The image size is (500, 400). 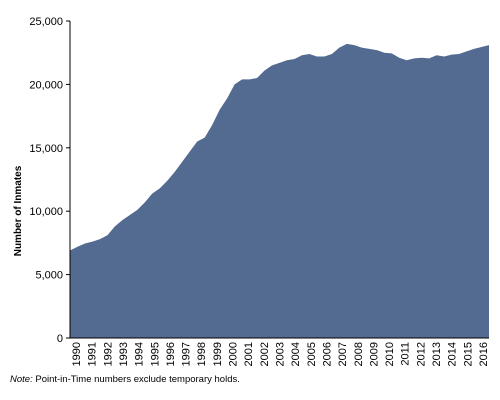 I want to click on x-tick-label: 2007, so click(x=343, y=354).